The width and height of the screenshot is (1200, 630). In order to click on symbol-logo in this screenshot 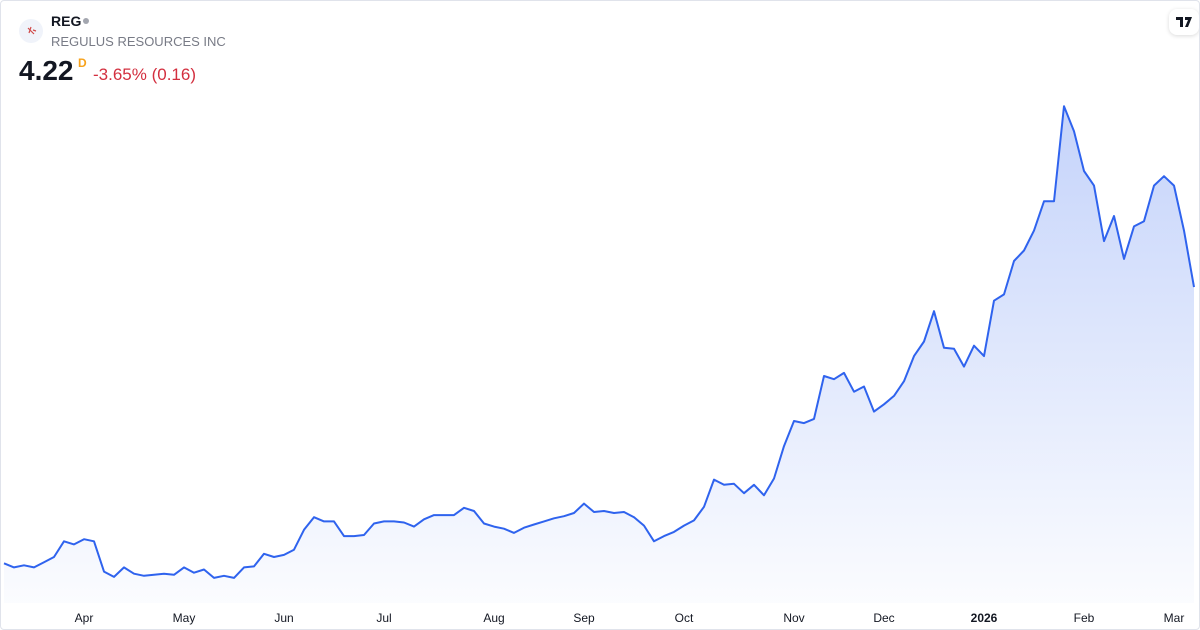, I will do `click(31, 31)`.